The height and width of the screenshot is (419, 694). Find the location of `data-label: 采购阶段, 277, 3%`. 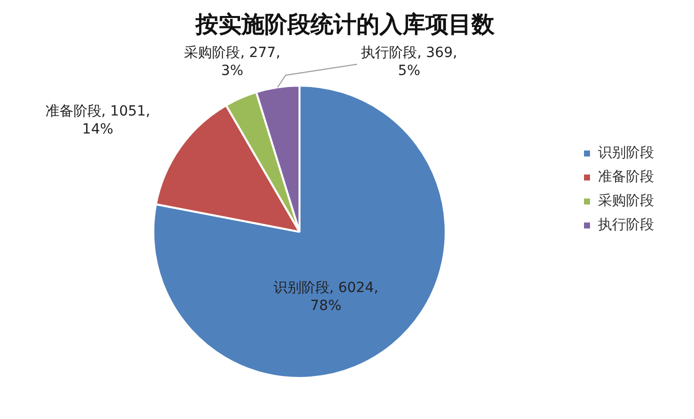

data-label: 采购阶段, 277, 3% is located at coordinates (232, 61).